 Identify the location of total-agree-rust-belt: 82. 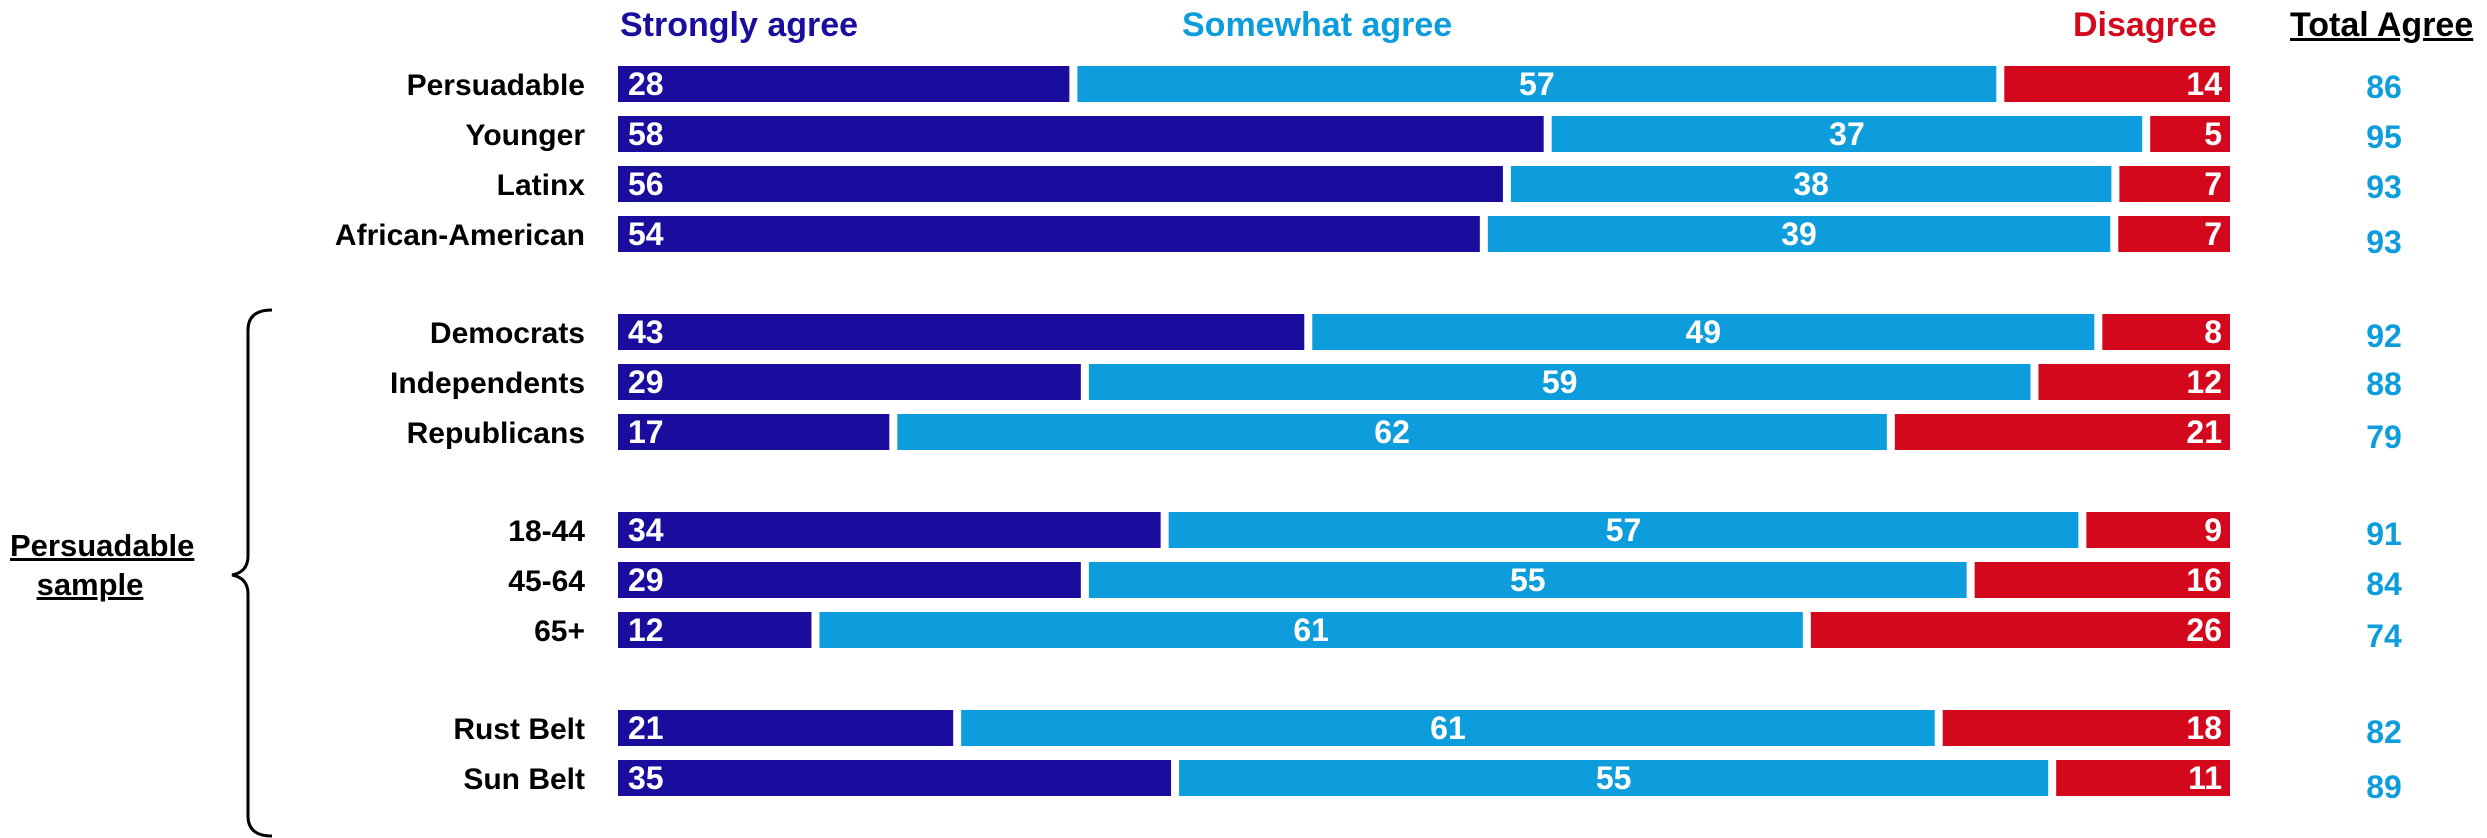
(2384, 732).